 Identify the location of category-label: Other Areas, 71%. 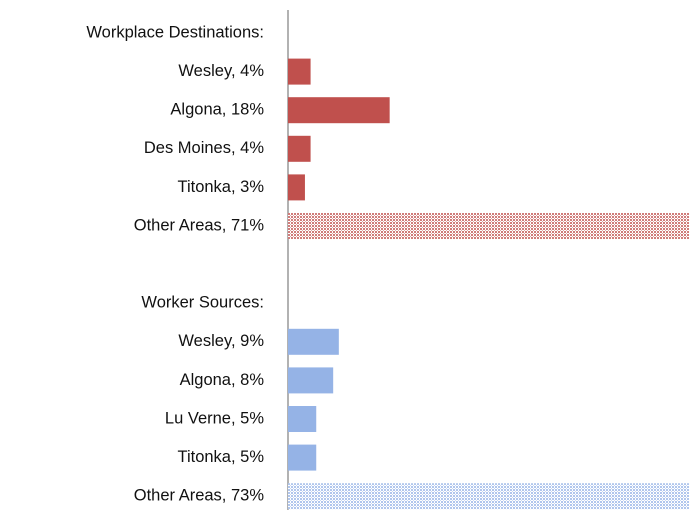
(199, 225).